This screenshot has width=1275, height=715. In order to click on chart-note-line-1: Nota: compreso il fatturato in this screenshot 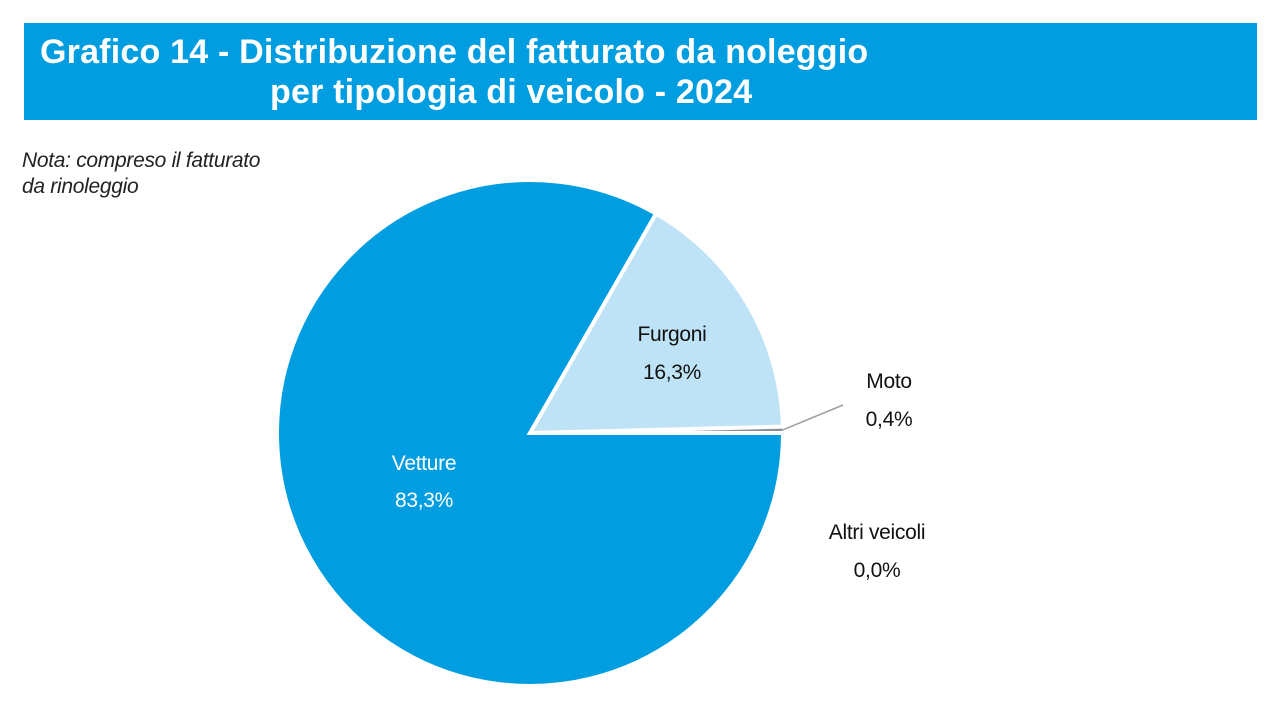, I will do `click(141, 160)`.